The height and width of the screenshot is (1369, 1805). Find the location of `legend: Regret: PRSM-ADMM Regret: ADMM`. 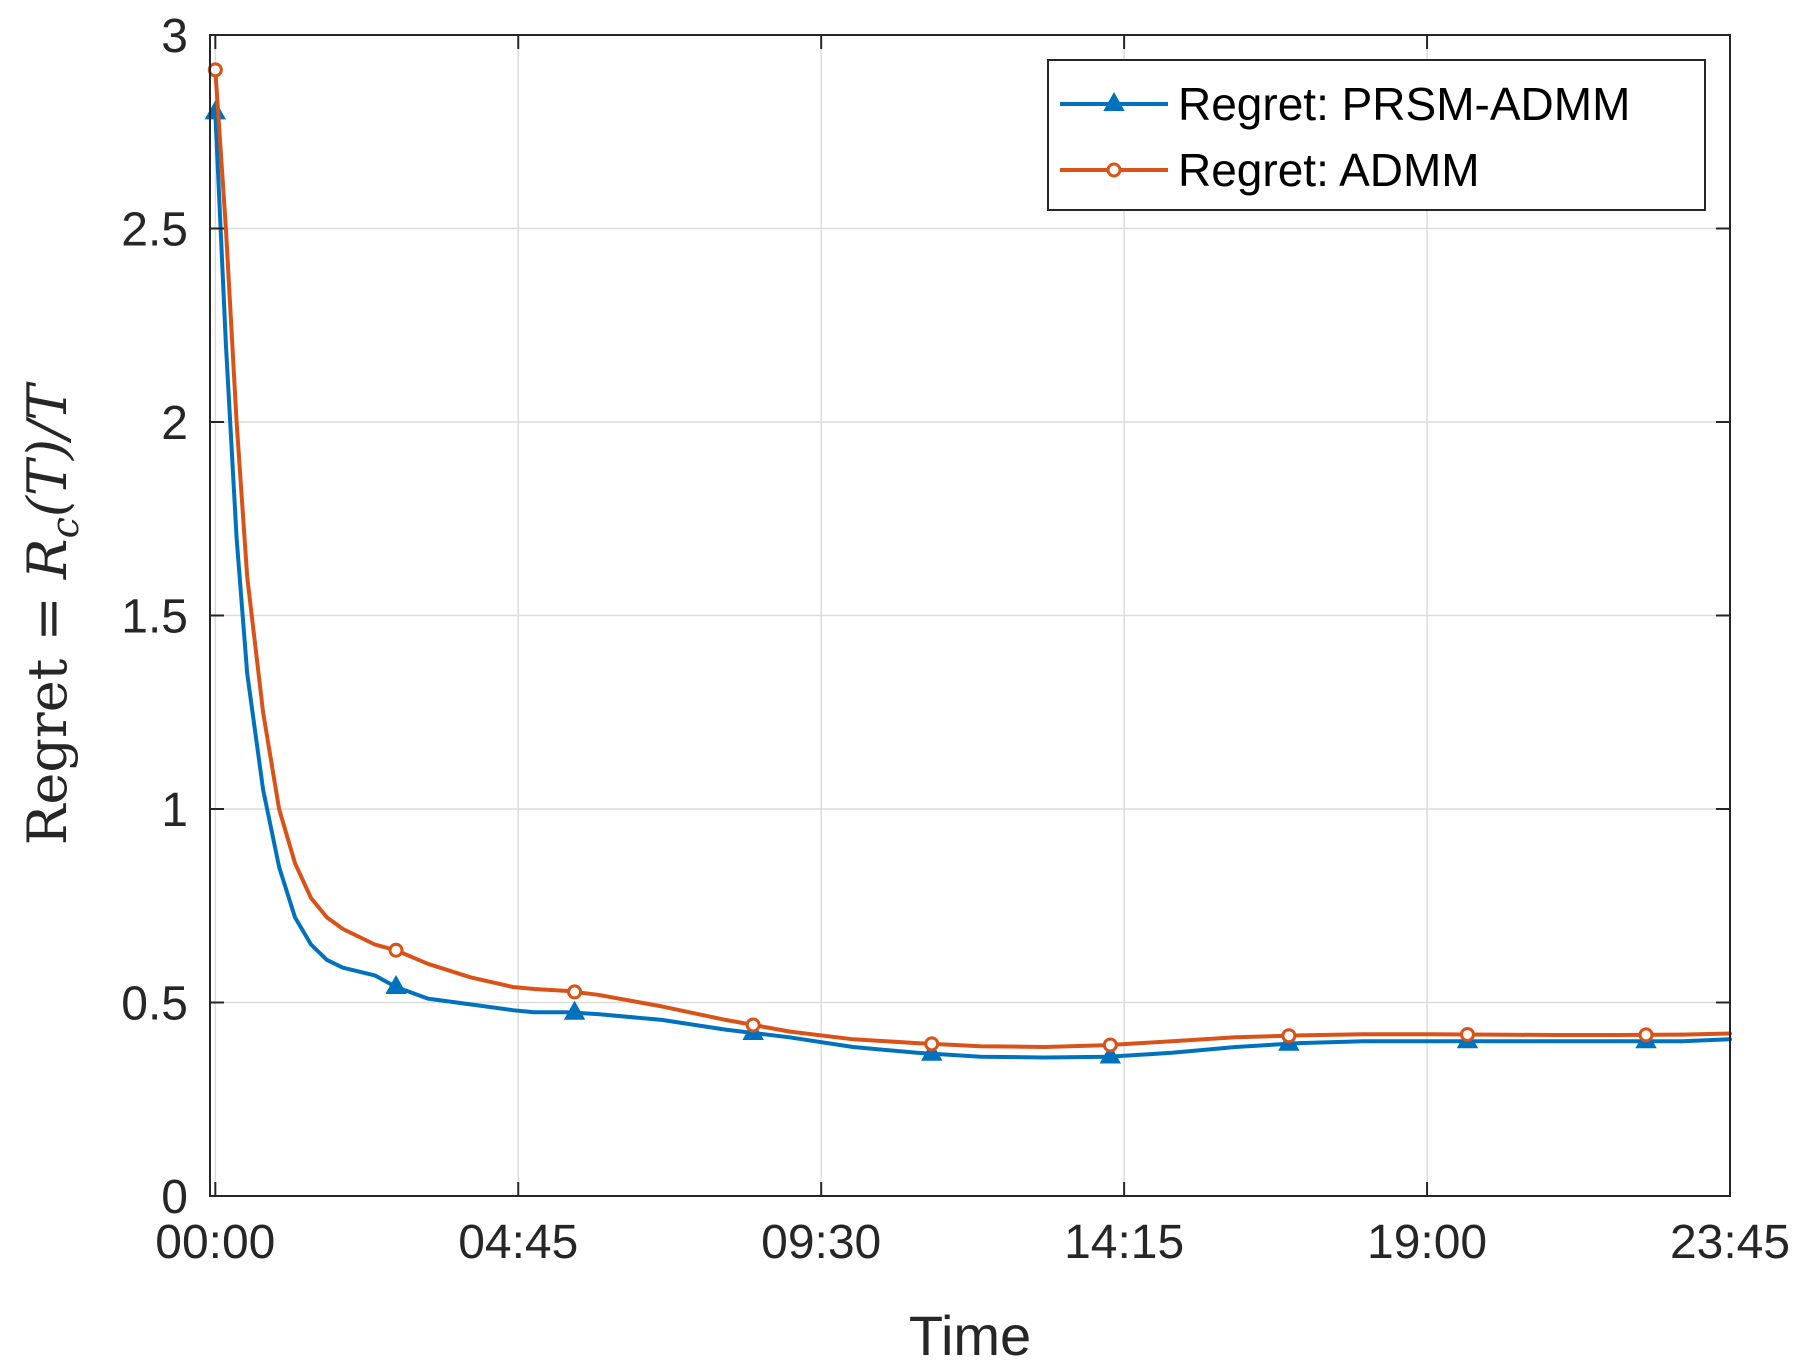

legend: Regret: PRSM-ADMM Regret: ADMM is located at coordinates (1376, 135).